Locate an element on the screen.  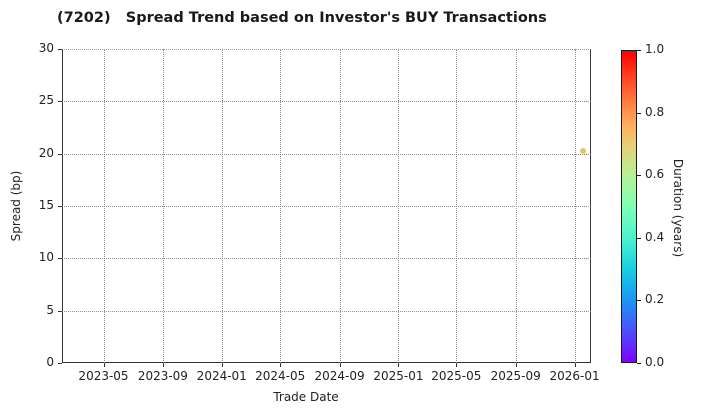
colorbar-tick-label: 0.6 is located at coordinates (655, 174).